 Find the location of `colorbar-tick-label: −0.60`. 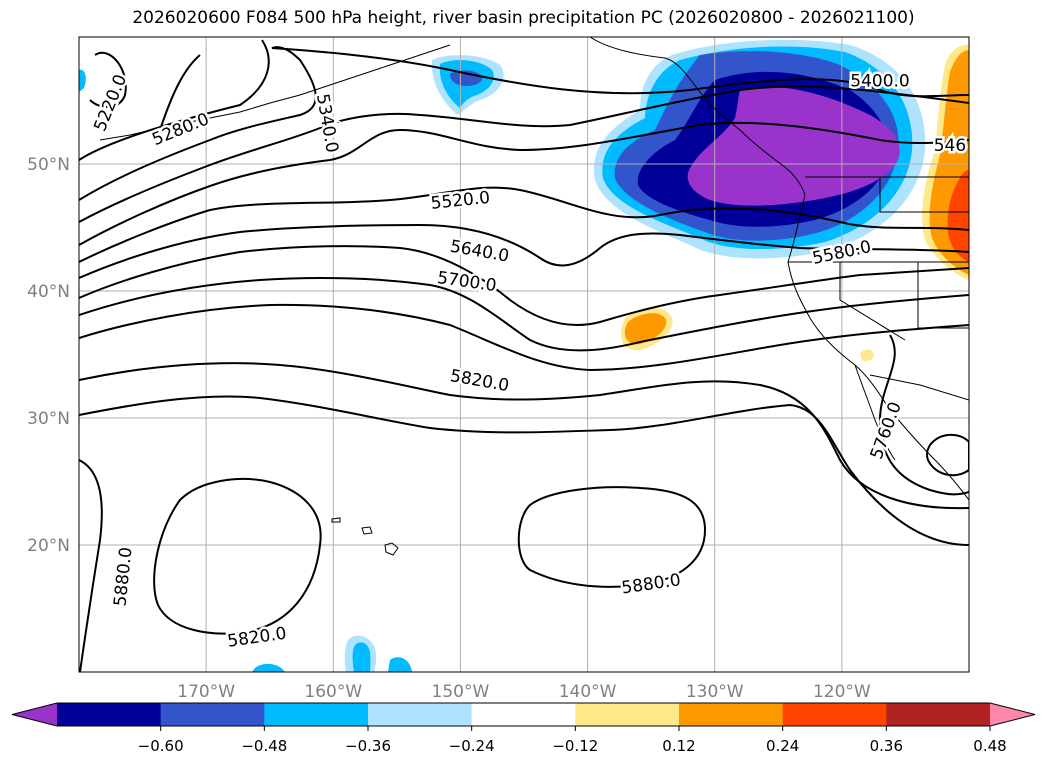

colorbar-tick-label: −0.60 is located at coordinates (161, 746).